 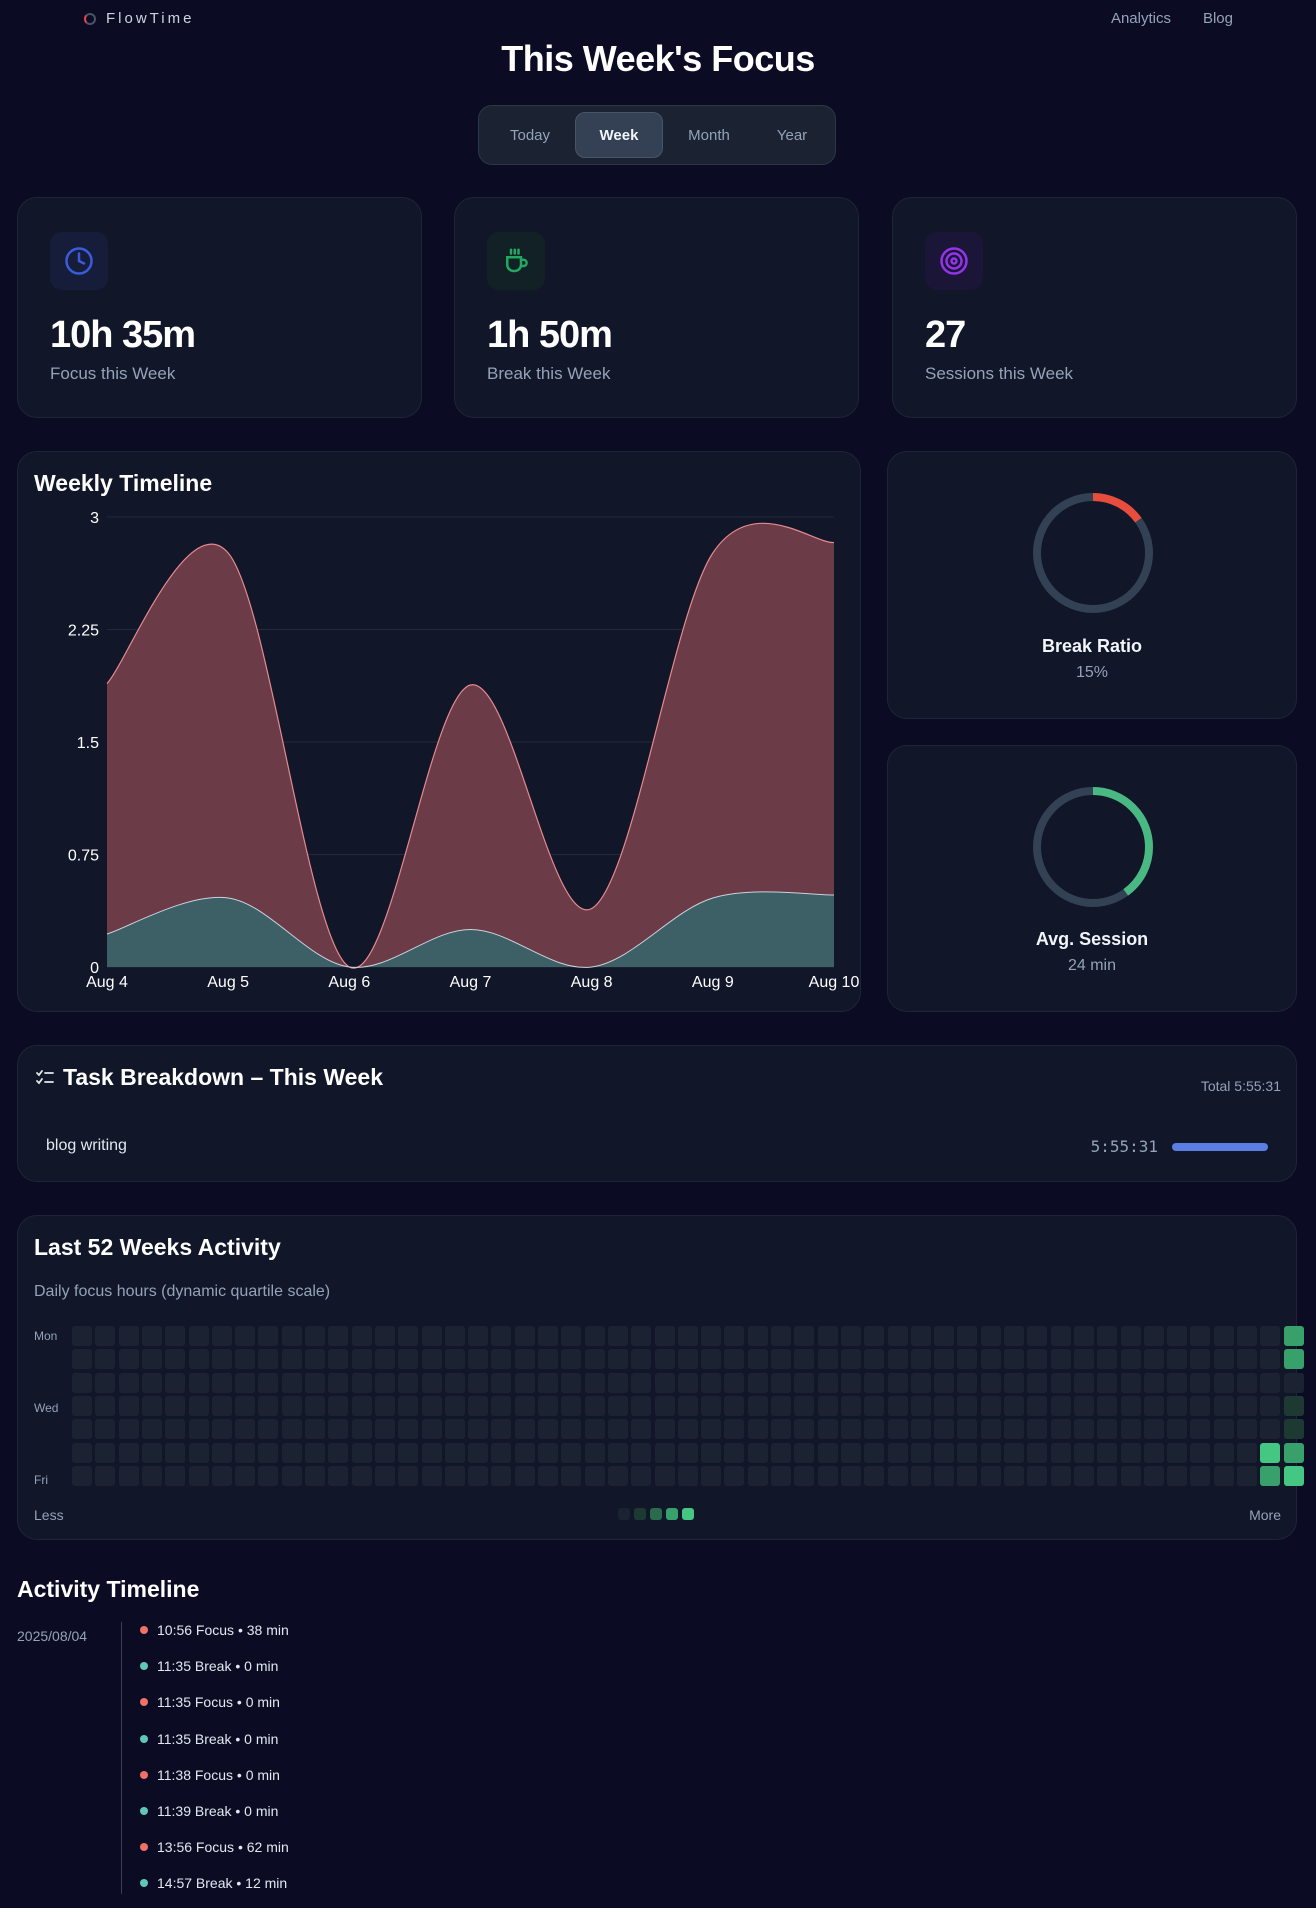 I want to click on brand: FlowTime, so click(x=139, y=18).